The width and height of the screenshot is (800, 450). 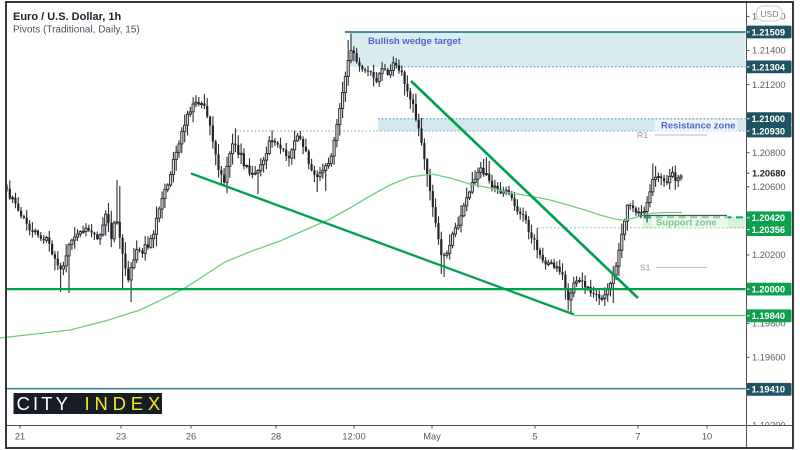 What do you see at coordinates (769, 32) in the screenshot?
I see `svg-text: 1.21509` at bounding box center [769, 32].